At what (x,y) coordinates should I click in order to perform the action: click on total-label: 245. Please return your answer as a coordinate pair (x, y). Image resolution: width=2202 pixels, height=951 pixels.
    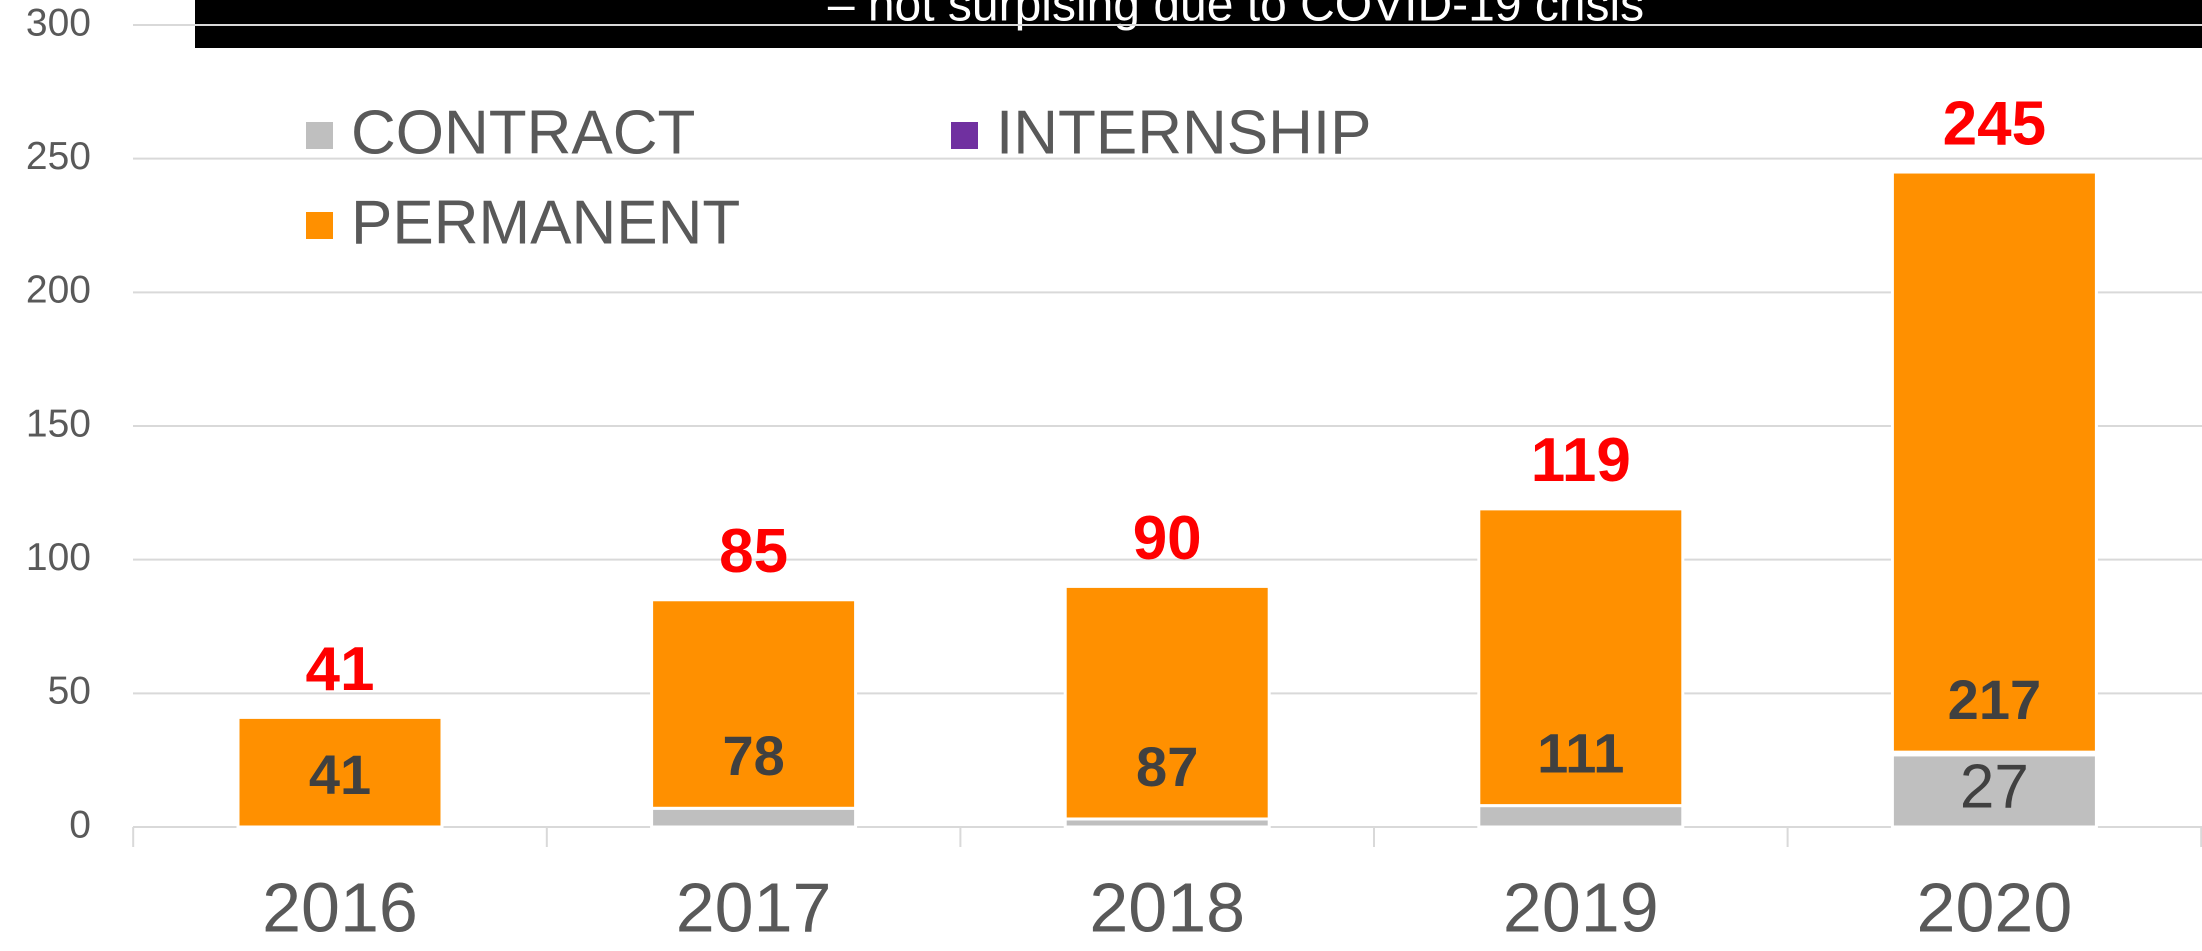
    Looking at the image, I should click on (1994, 123).